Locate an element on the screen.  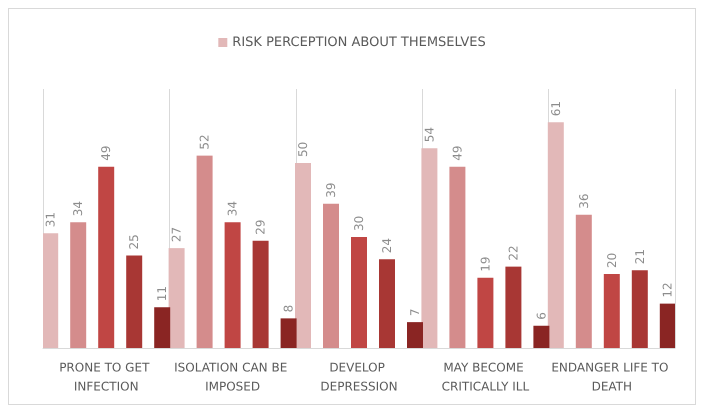
data-label: 21 is located at coordinates (639, 256).